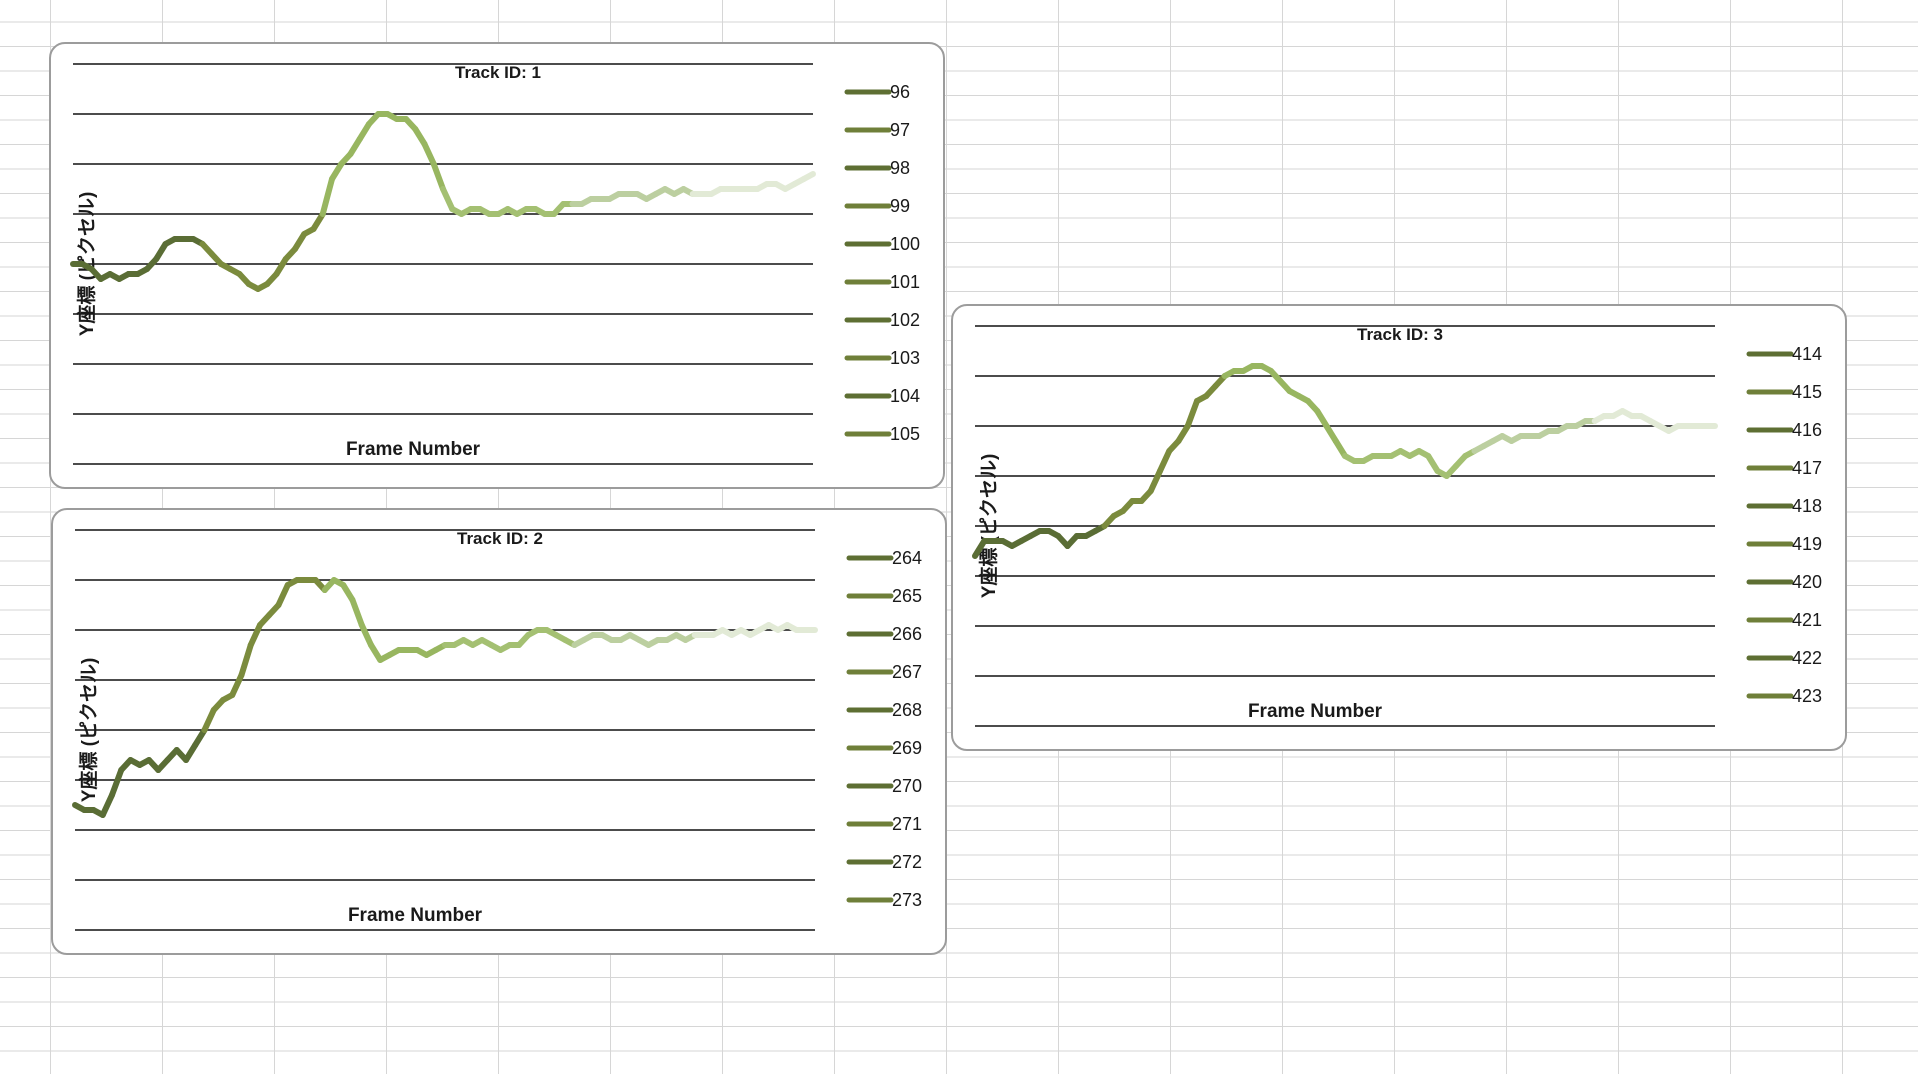 This screenshot has width=1918, height=1074. I want to click on legend-label: 417, so click(1807, 468).